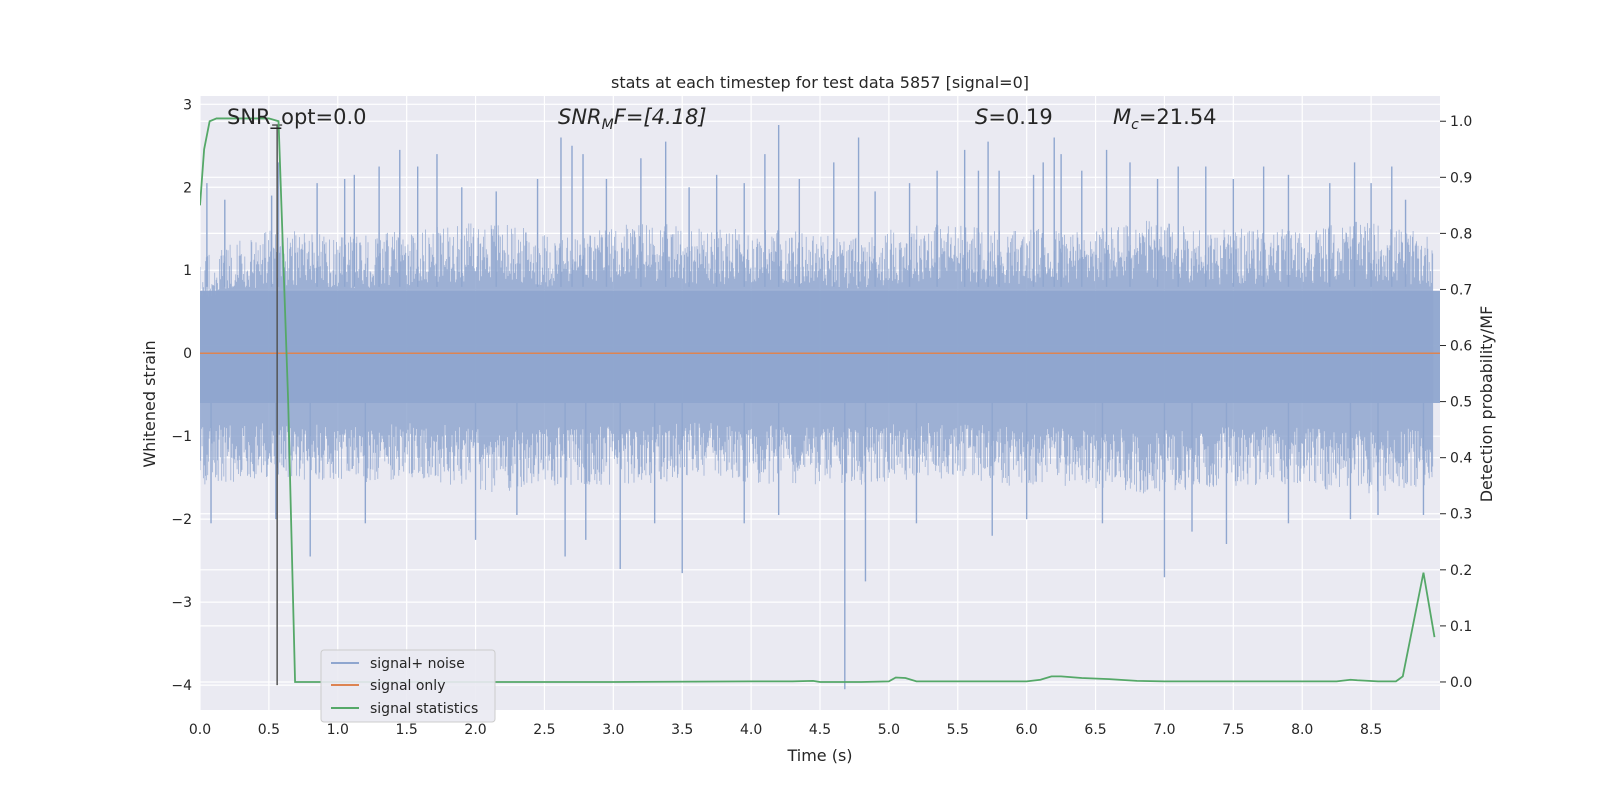  I want to click on y-right-tick-label: 0.4, so click(1461, 459).